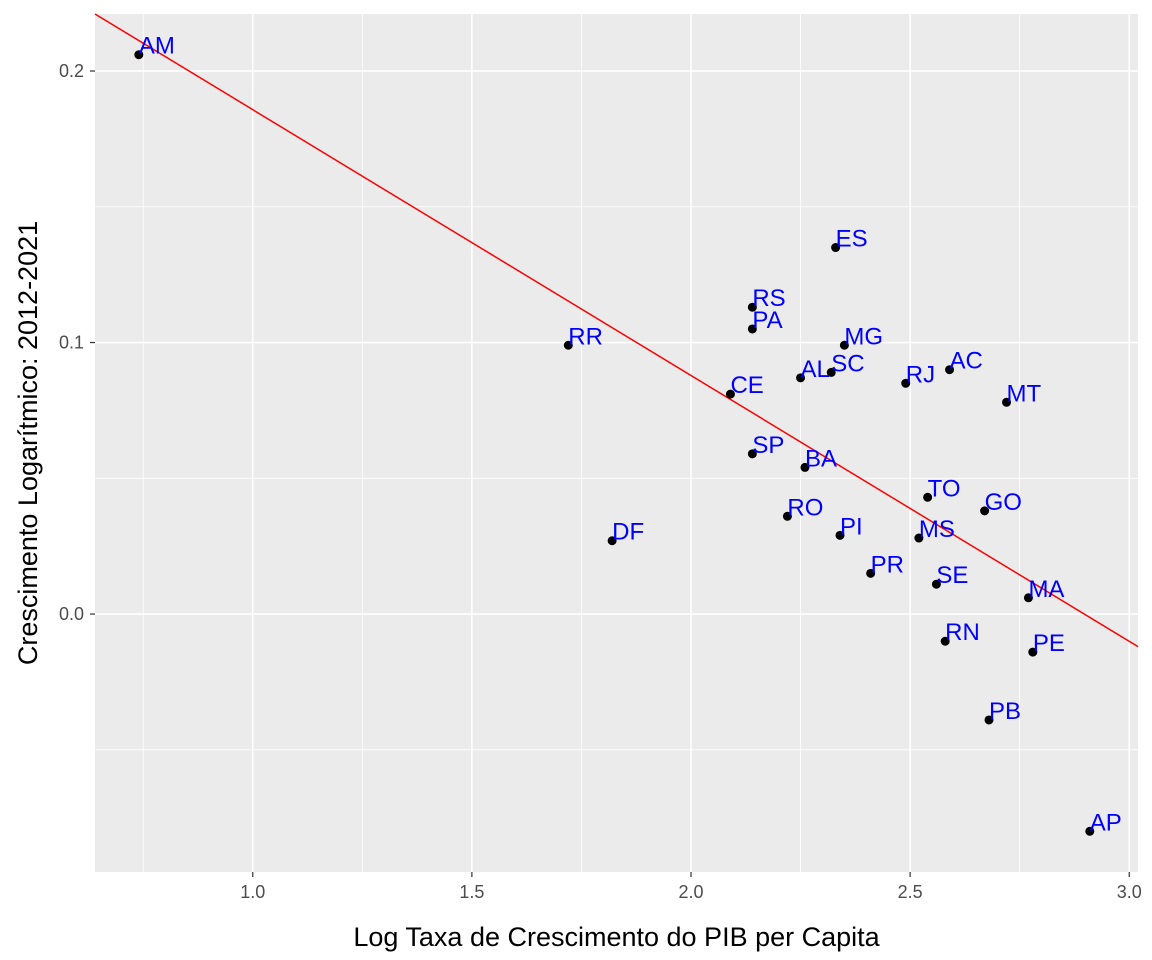 The width and height of the screenshot is (1152, 960). What do you see at coordinates (962, 632) in the screenshot?
I see `point-label-rn: RN` at bounding box center [962, 632].